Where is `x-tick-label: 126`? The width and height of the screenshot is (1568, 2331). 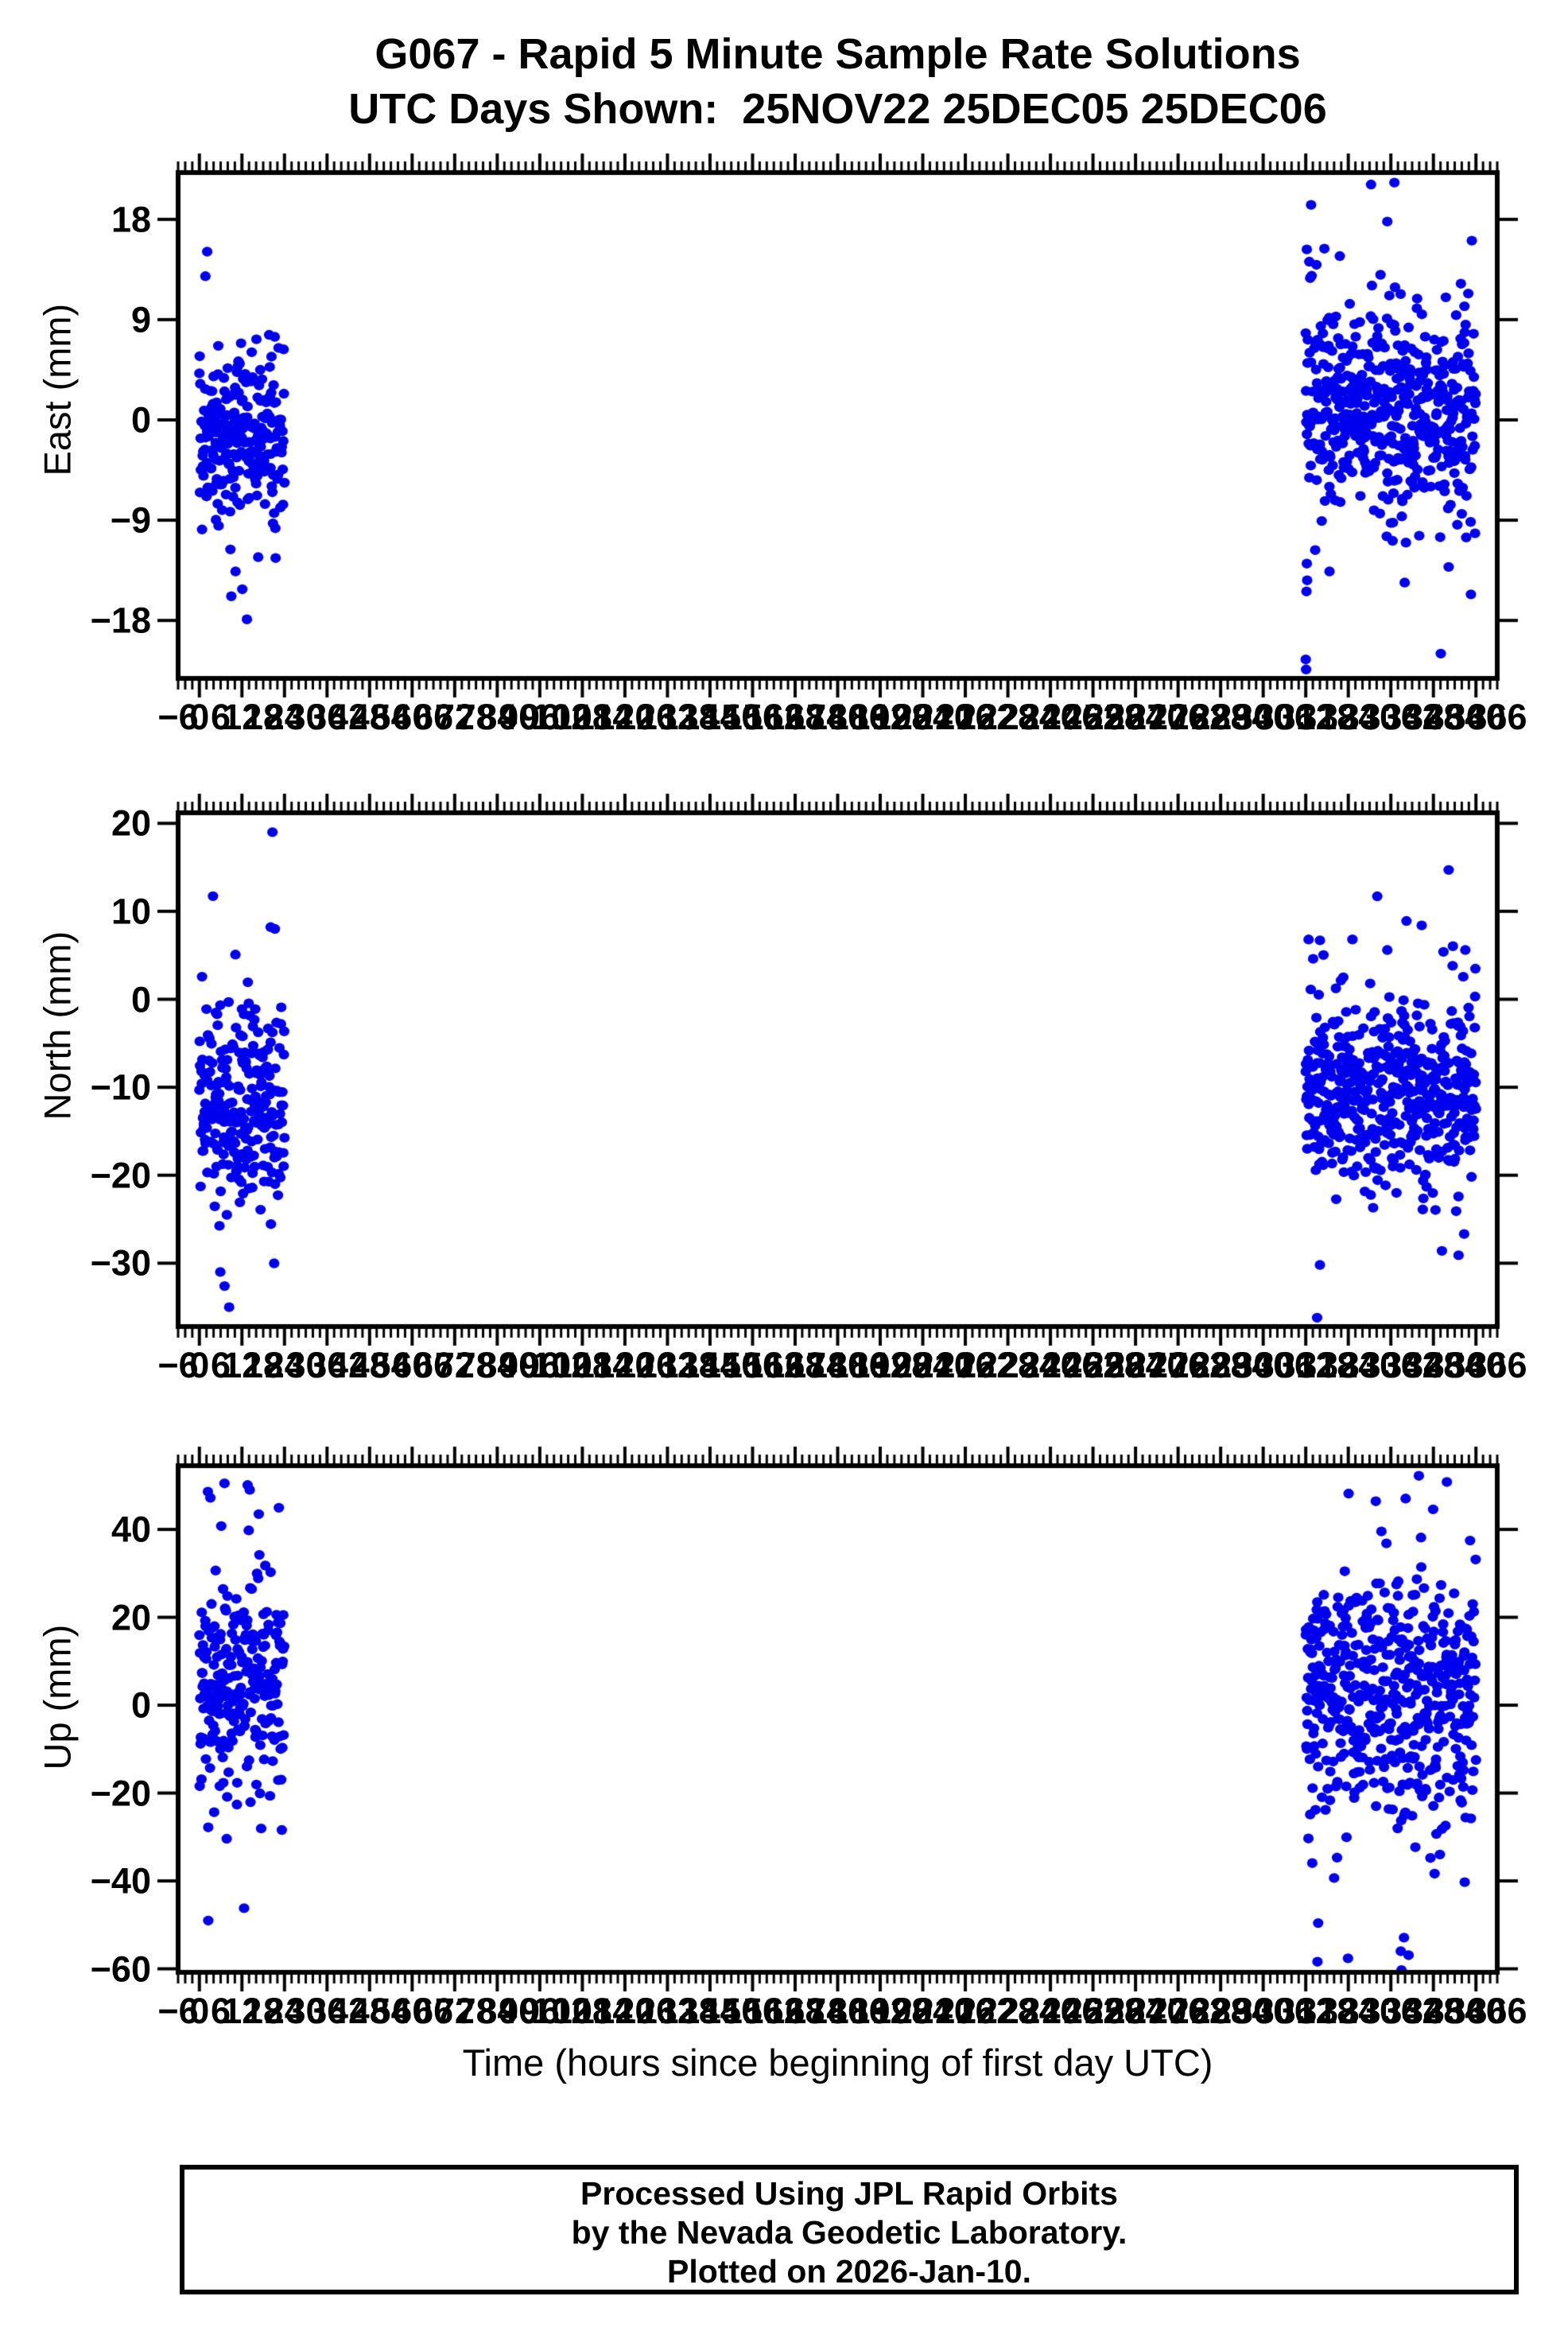
x-tick-label: 126 is located at coordinates (646, 2011).